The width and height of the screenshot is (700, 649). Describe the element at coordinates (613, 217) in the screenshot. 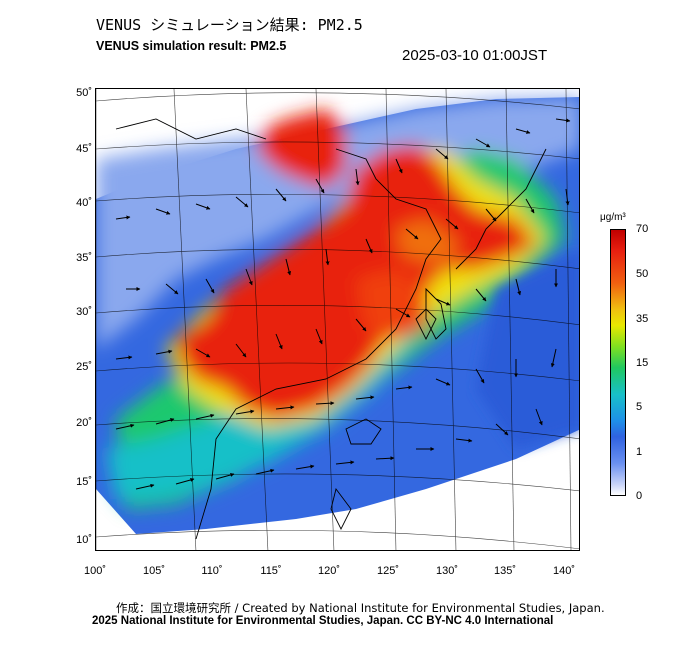

I see `colorbar-unit: μg/m³` at that location.